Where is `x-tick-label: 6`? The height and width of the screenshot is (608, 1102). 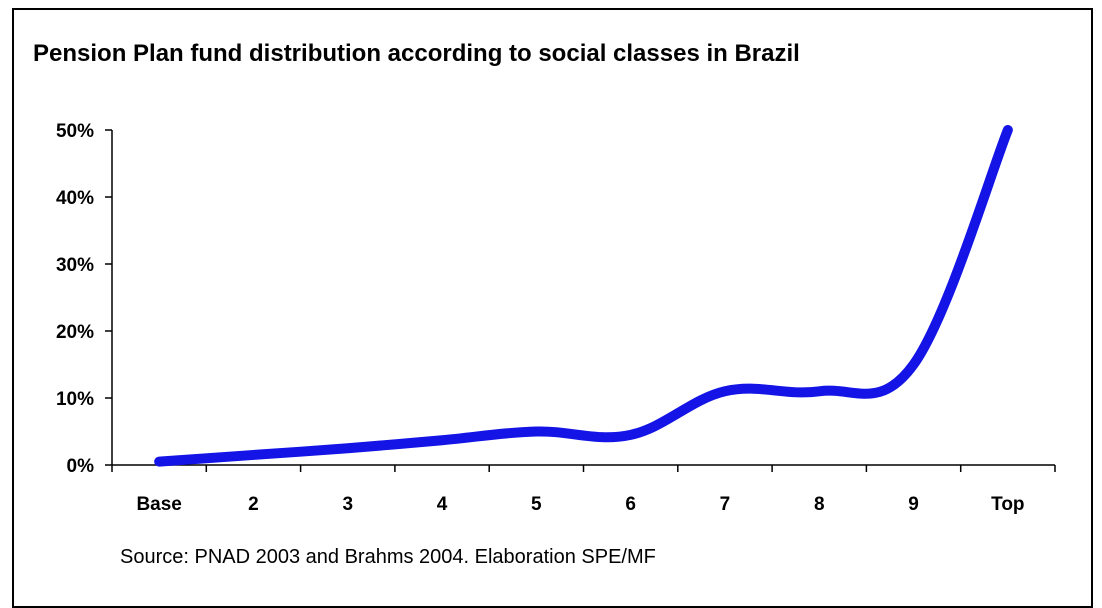 x-tick-label: 6 is located at coordinates (630, 504).